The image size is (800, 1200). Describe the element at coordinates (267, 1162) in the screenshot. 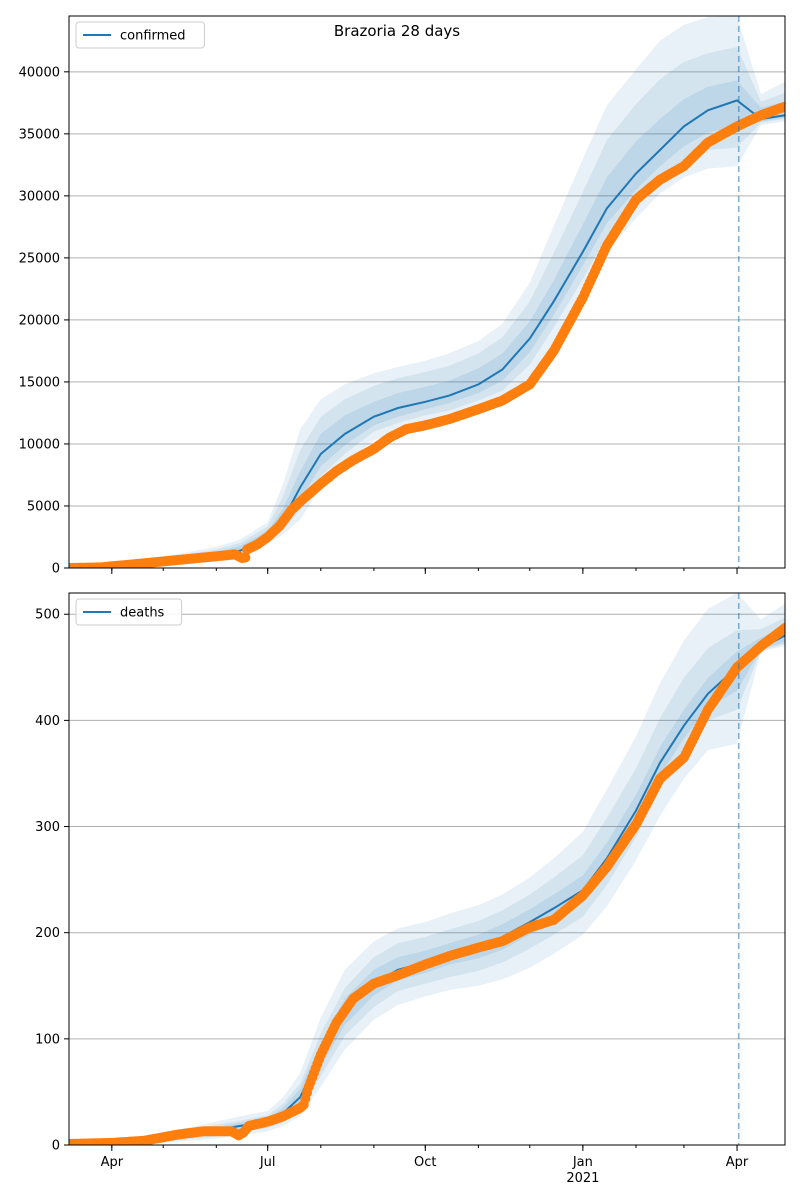

I see `x-tick-label: Jul` at that location.